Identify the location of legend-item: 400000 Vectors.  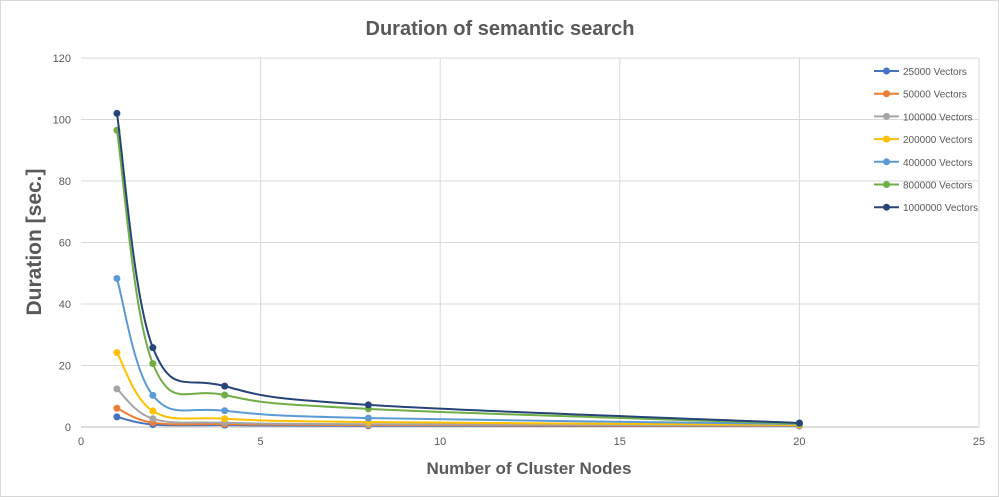
(923, 163).